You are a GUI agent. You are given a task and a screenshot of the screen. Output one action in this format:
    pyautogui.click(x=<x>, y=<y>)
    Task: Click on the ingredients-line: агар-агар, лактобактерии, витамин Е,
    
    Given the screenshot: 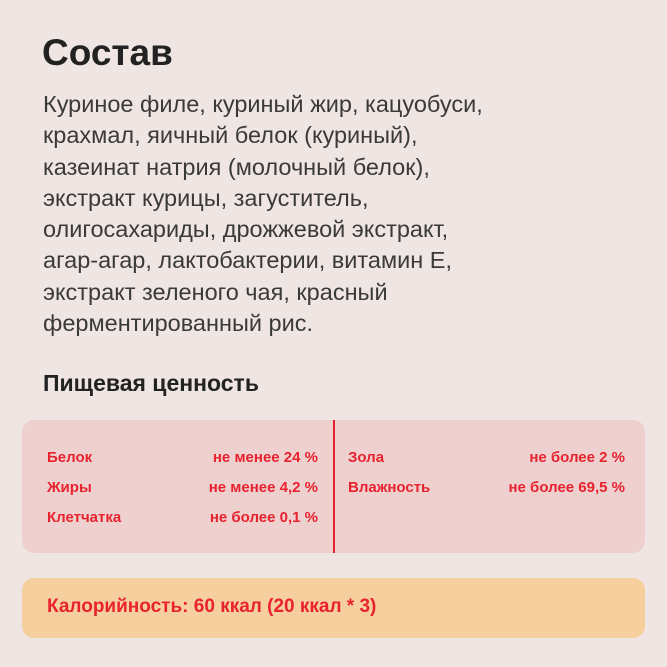 What is the action you would take?
    pyautogui.click(x=247, y=260)
    